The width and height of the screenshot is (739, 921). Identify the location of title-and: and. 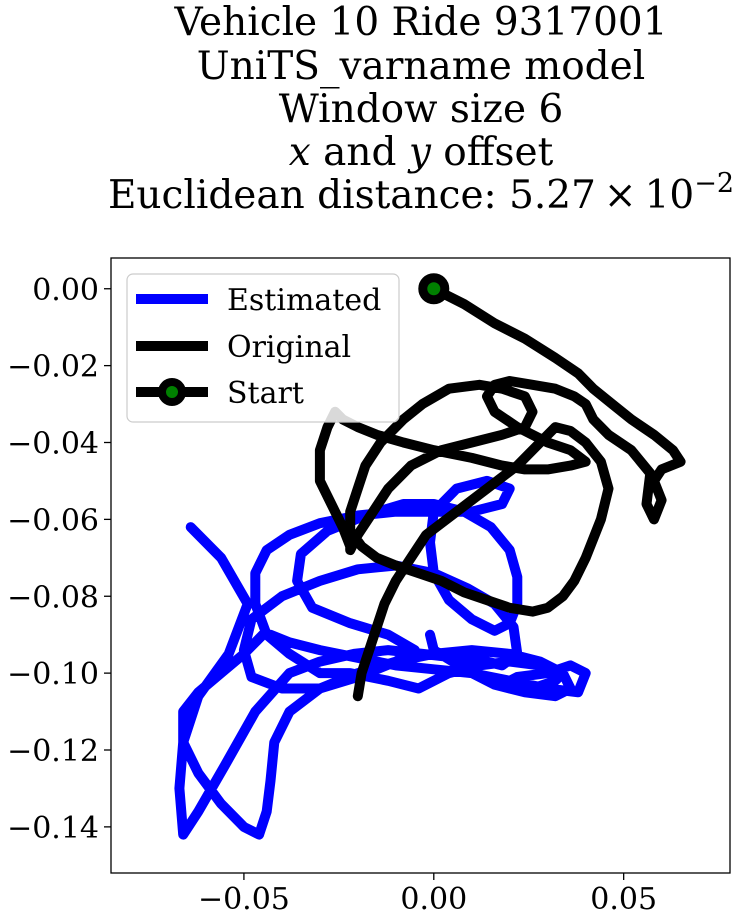
(360, 152).